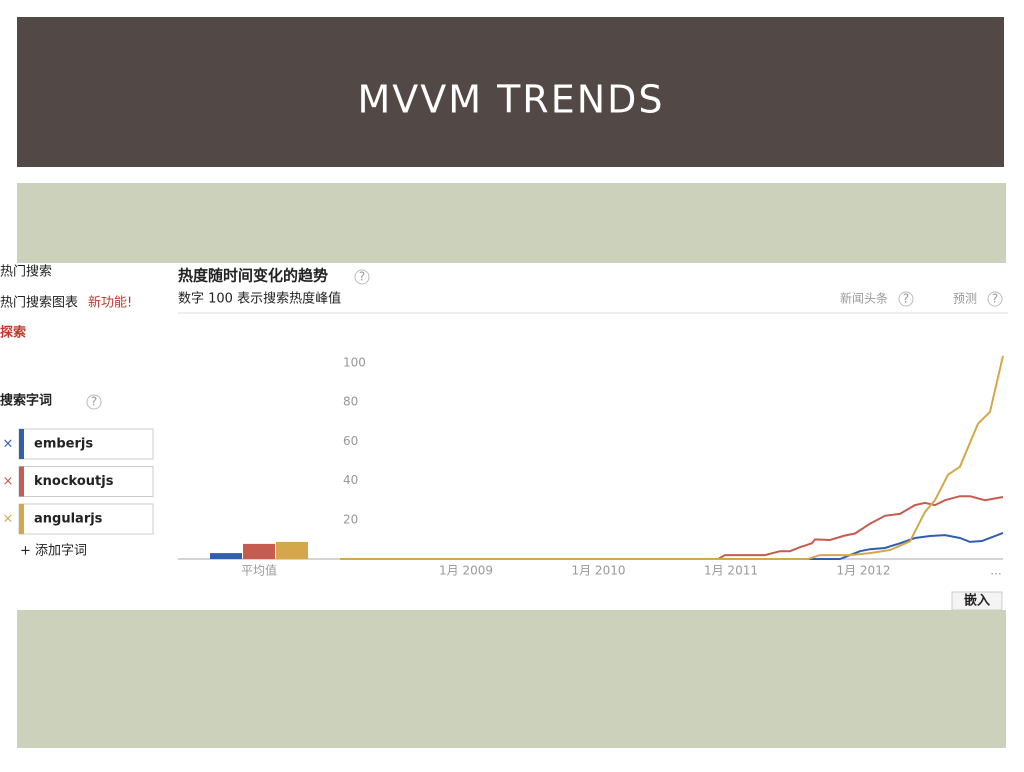 The image size is (1024, 772). I want to click on y-tick-label: 80, so click(350, 402).